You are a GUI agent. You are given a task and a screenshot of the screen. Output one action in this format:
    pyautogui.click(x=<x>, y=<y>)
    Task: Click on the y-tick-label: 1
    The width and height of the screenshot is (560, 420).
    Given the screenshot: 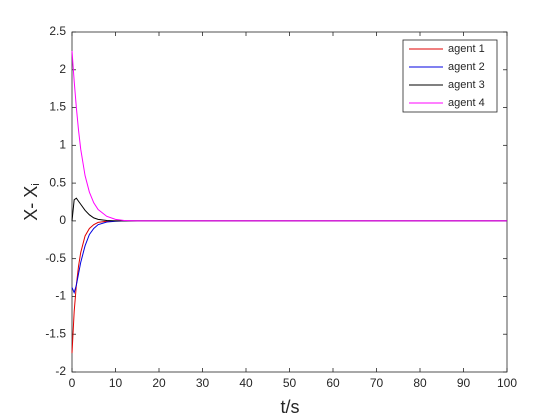 What is the action you would take?
    pyautogui.click(x=62, y=145)
    